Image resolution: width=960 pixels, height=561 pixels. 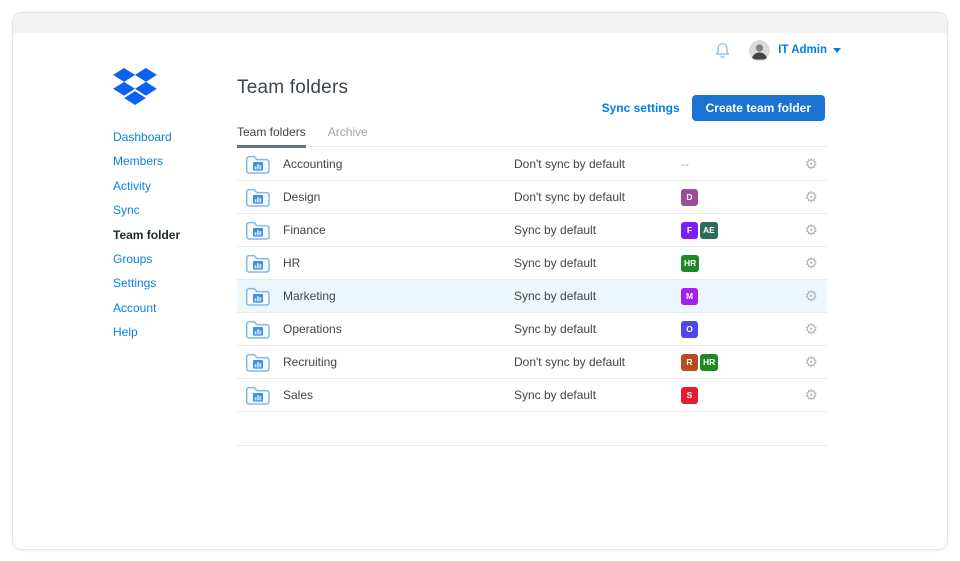 I want to click on table-row-hr: HR Sync by default HR ⚙, so click(x=532, y=263).